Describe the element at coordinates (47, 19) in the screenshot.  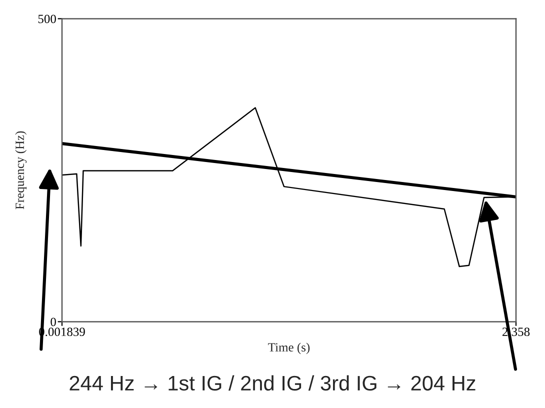
I see `y-tick-label: 500` at that location.